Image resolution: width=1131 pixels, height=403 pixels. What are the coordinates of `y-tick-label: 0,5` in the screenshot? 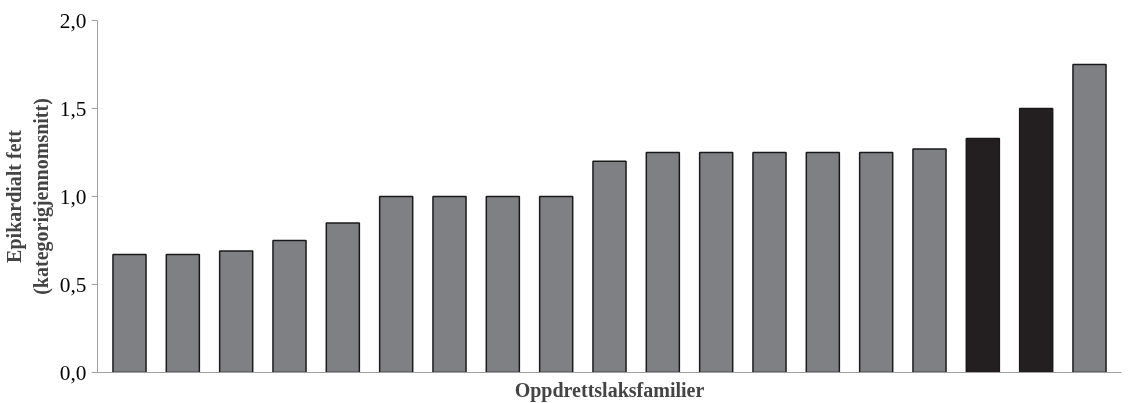 It's located at (73, 284).